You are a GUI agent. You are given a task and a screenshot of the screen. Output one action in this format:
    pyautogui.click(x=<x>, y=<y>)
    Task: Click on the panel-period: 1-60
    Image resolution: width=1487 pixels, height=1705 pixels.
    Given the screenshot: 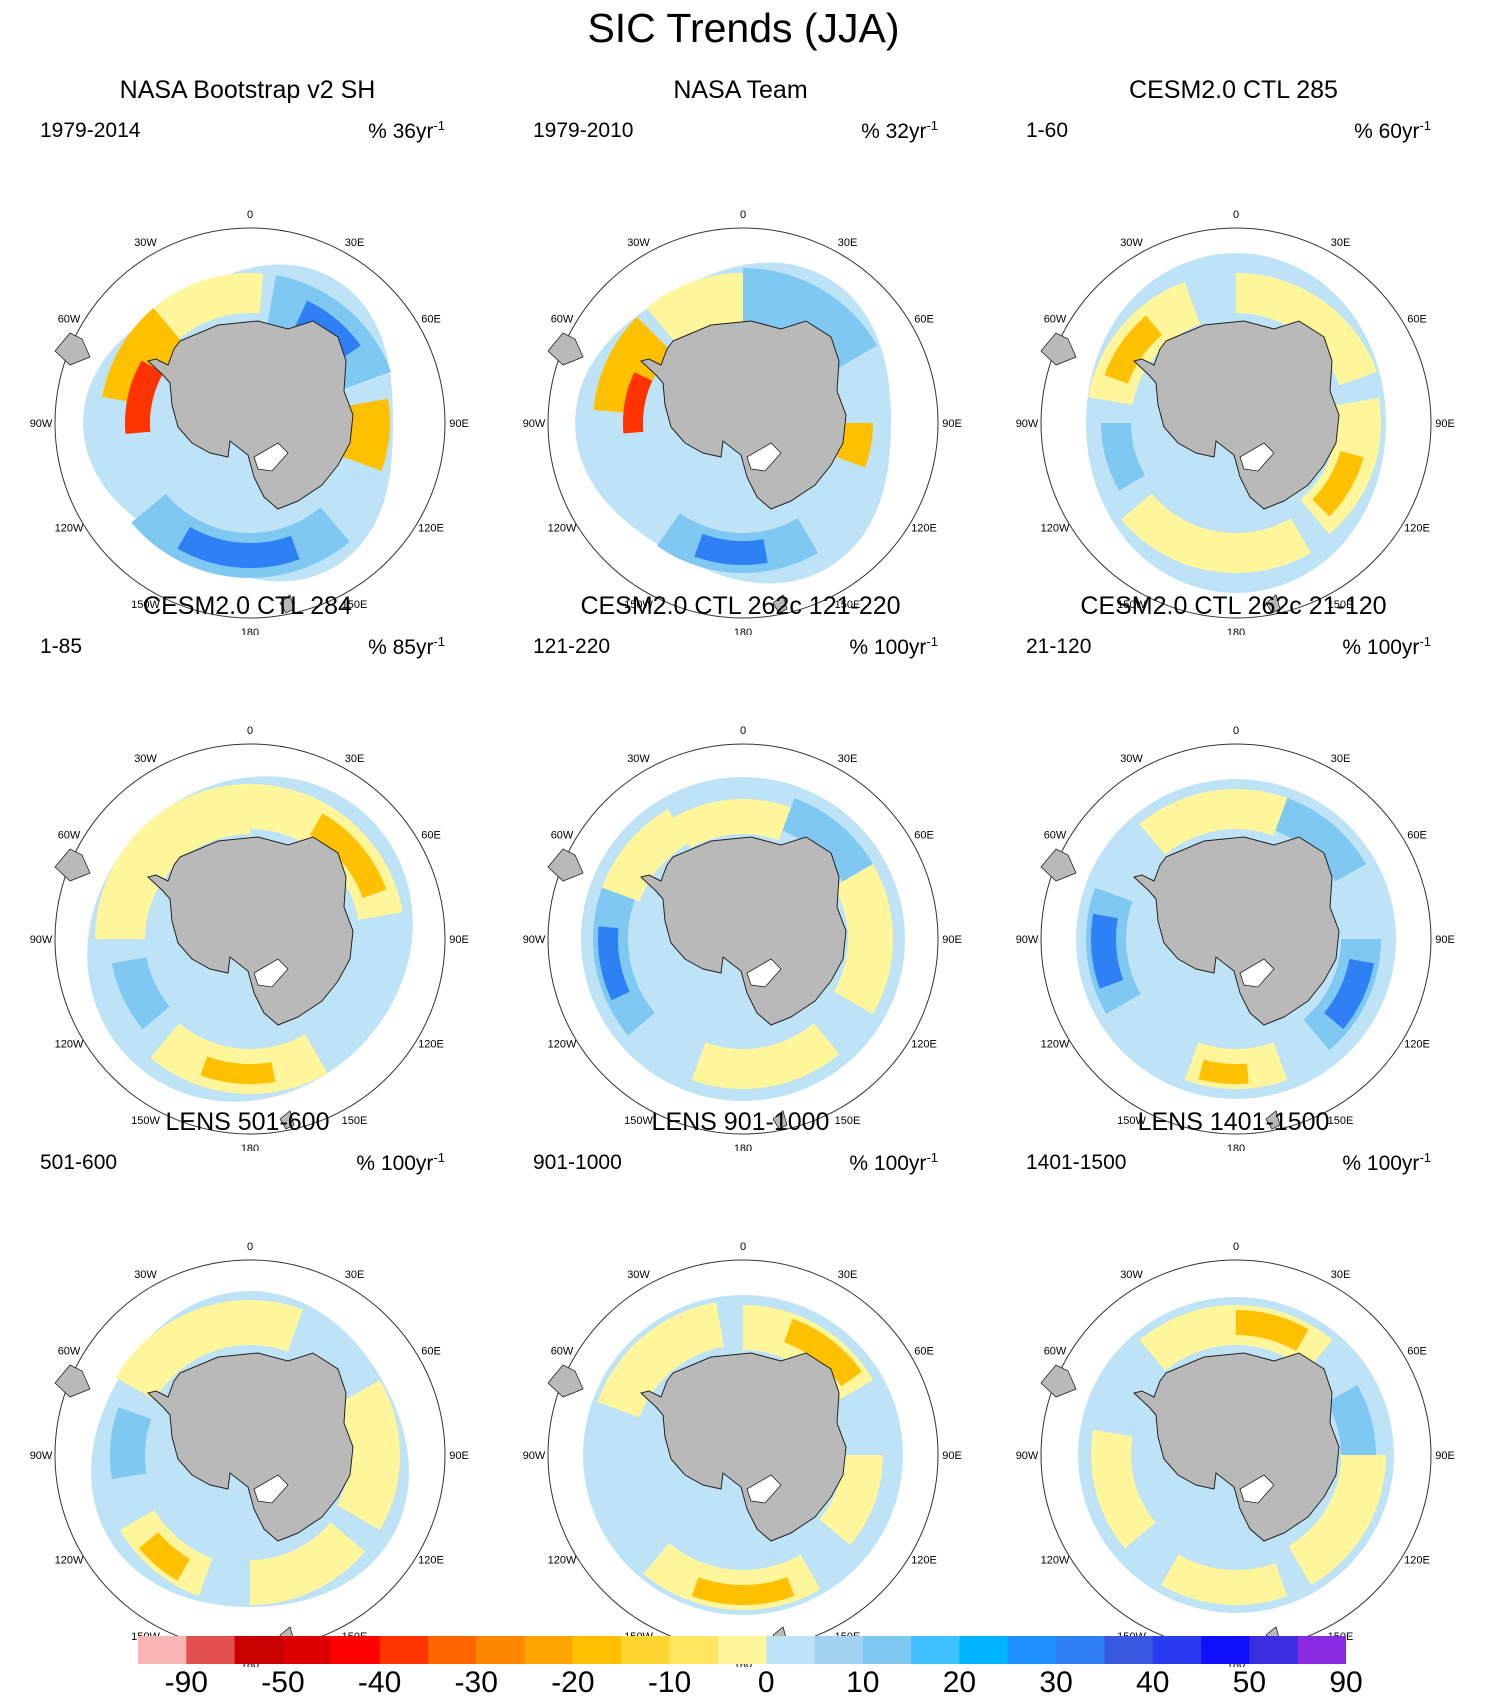 What is the action you would take?
    pyautogui.click(x=1047, y=130)
    